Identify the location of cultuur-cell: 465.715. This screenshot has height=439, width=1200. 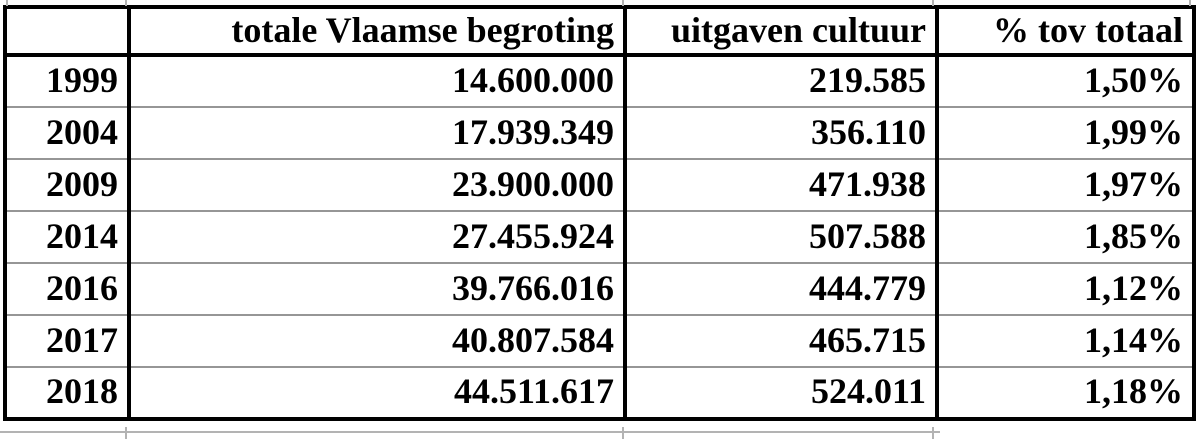
(781, 341).